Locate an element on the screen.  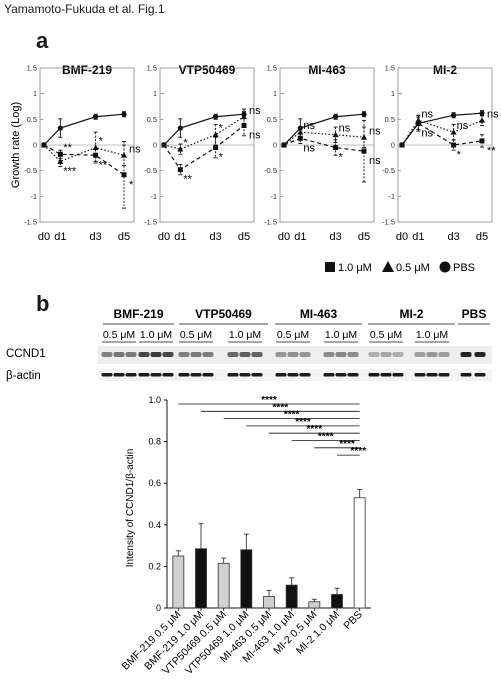
legend-marker-circle is located at coordinates (445, 267).